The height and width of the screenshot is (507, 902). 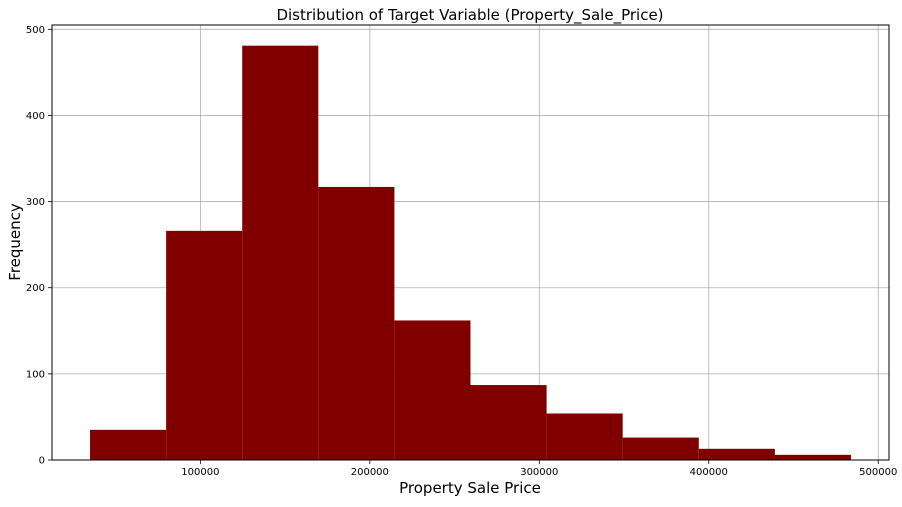 I want to click on y-tick-label: 500, so click(x=35, y=30).